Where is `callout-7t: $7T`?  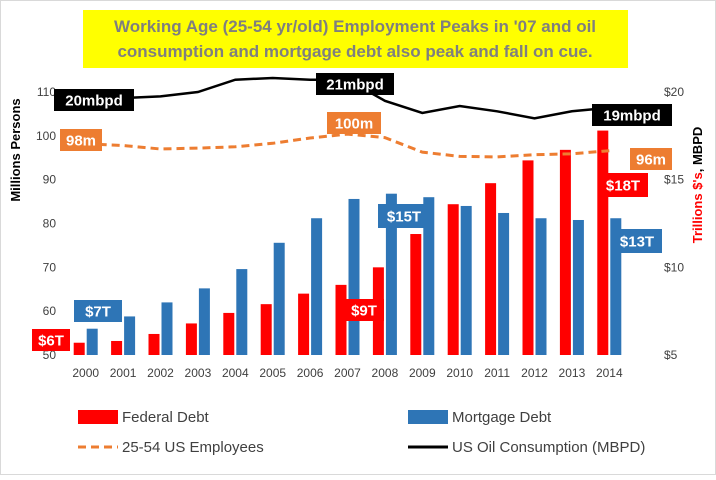 callout-7t: $7T is located at coordinates (98, 311).